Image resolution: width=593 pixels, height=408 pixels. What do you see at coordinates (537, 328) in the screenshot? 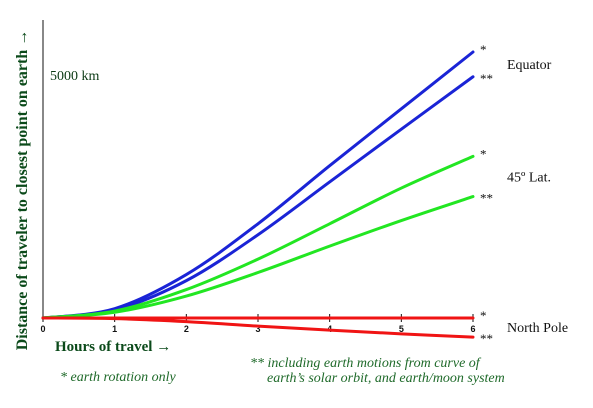
I see `series-group-label: North Pole` at bounding box center [537, 328].